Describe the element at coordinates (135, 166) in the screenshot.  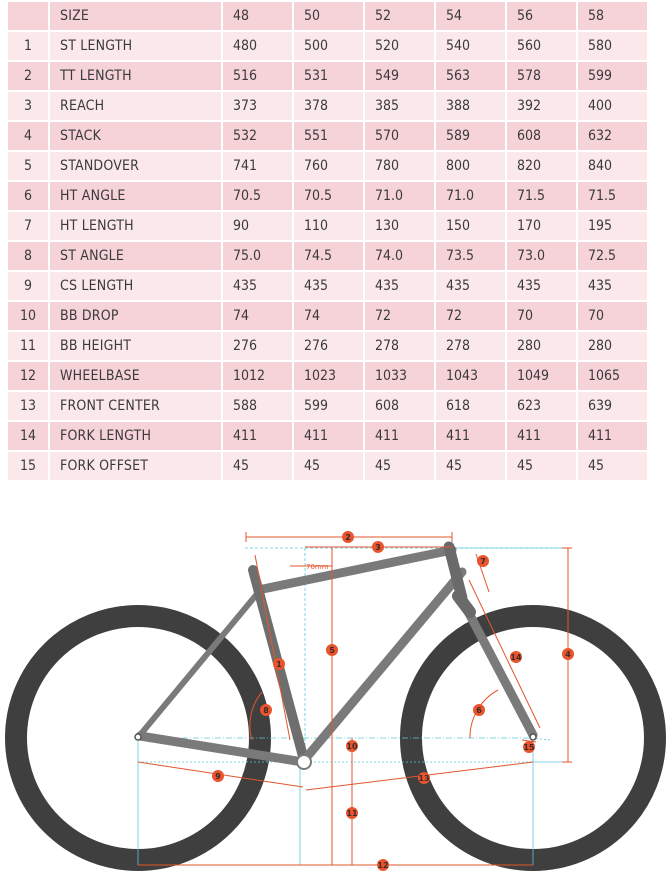
I see `row-measurement-name: STANDOVER` at that location.